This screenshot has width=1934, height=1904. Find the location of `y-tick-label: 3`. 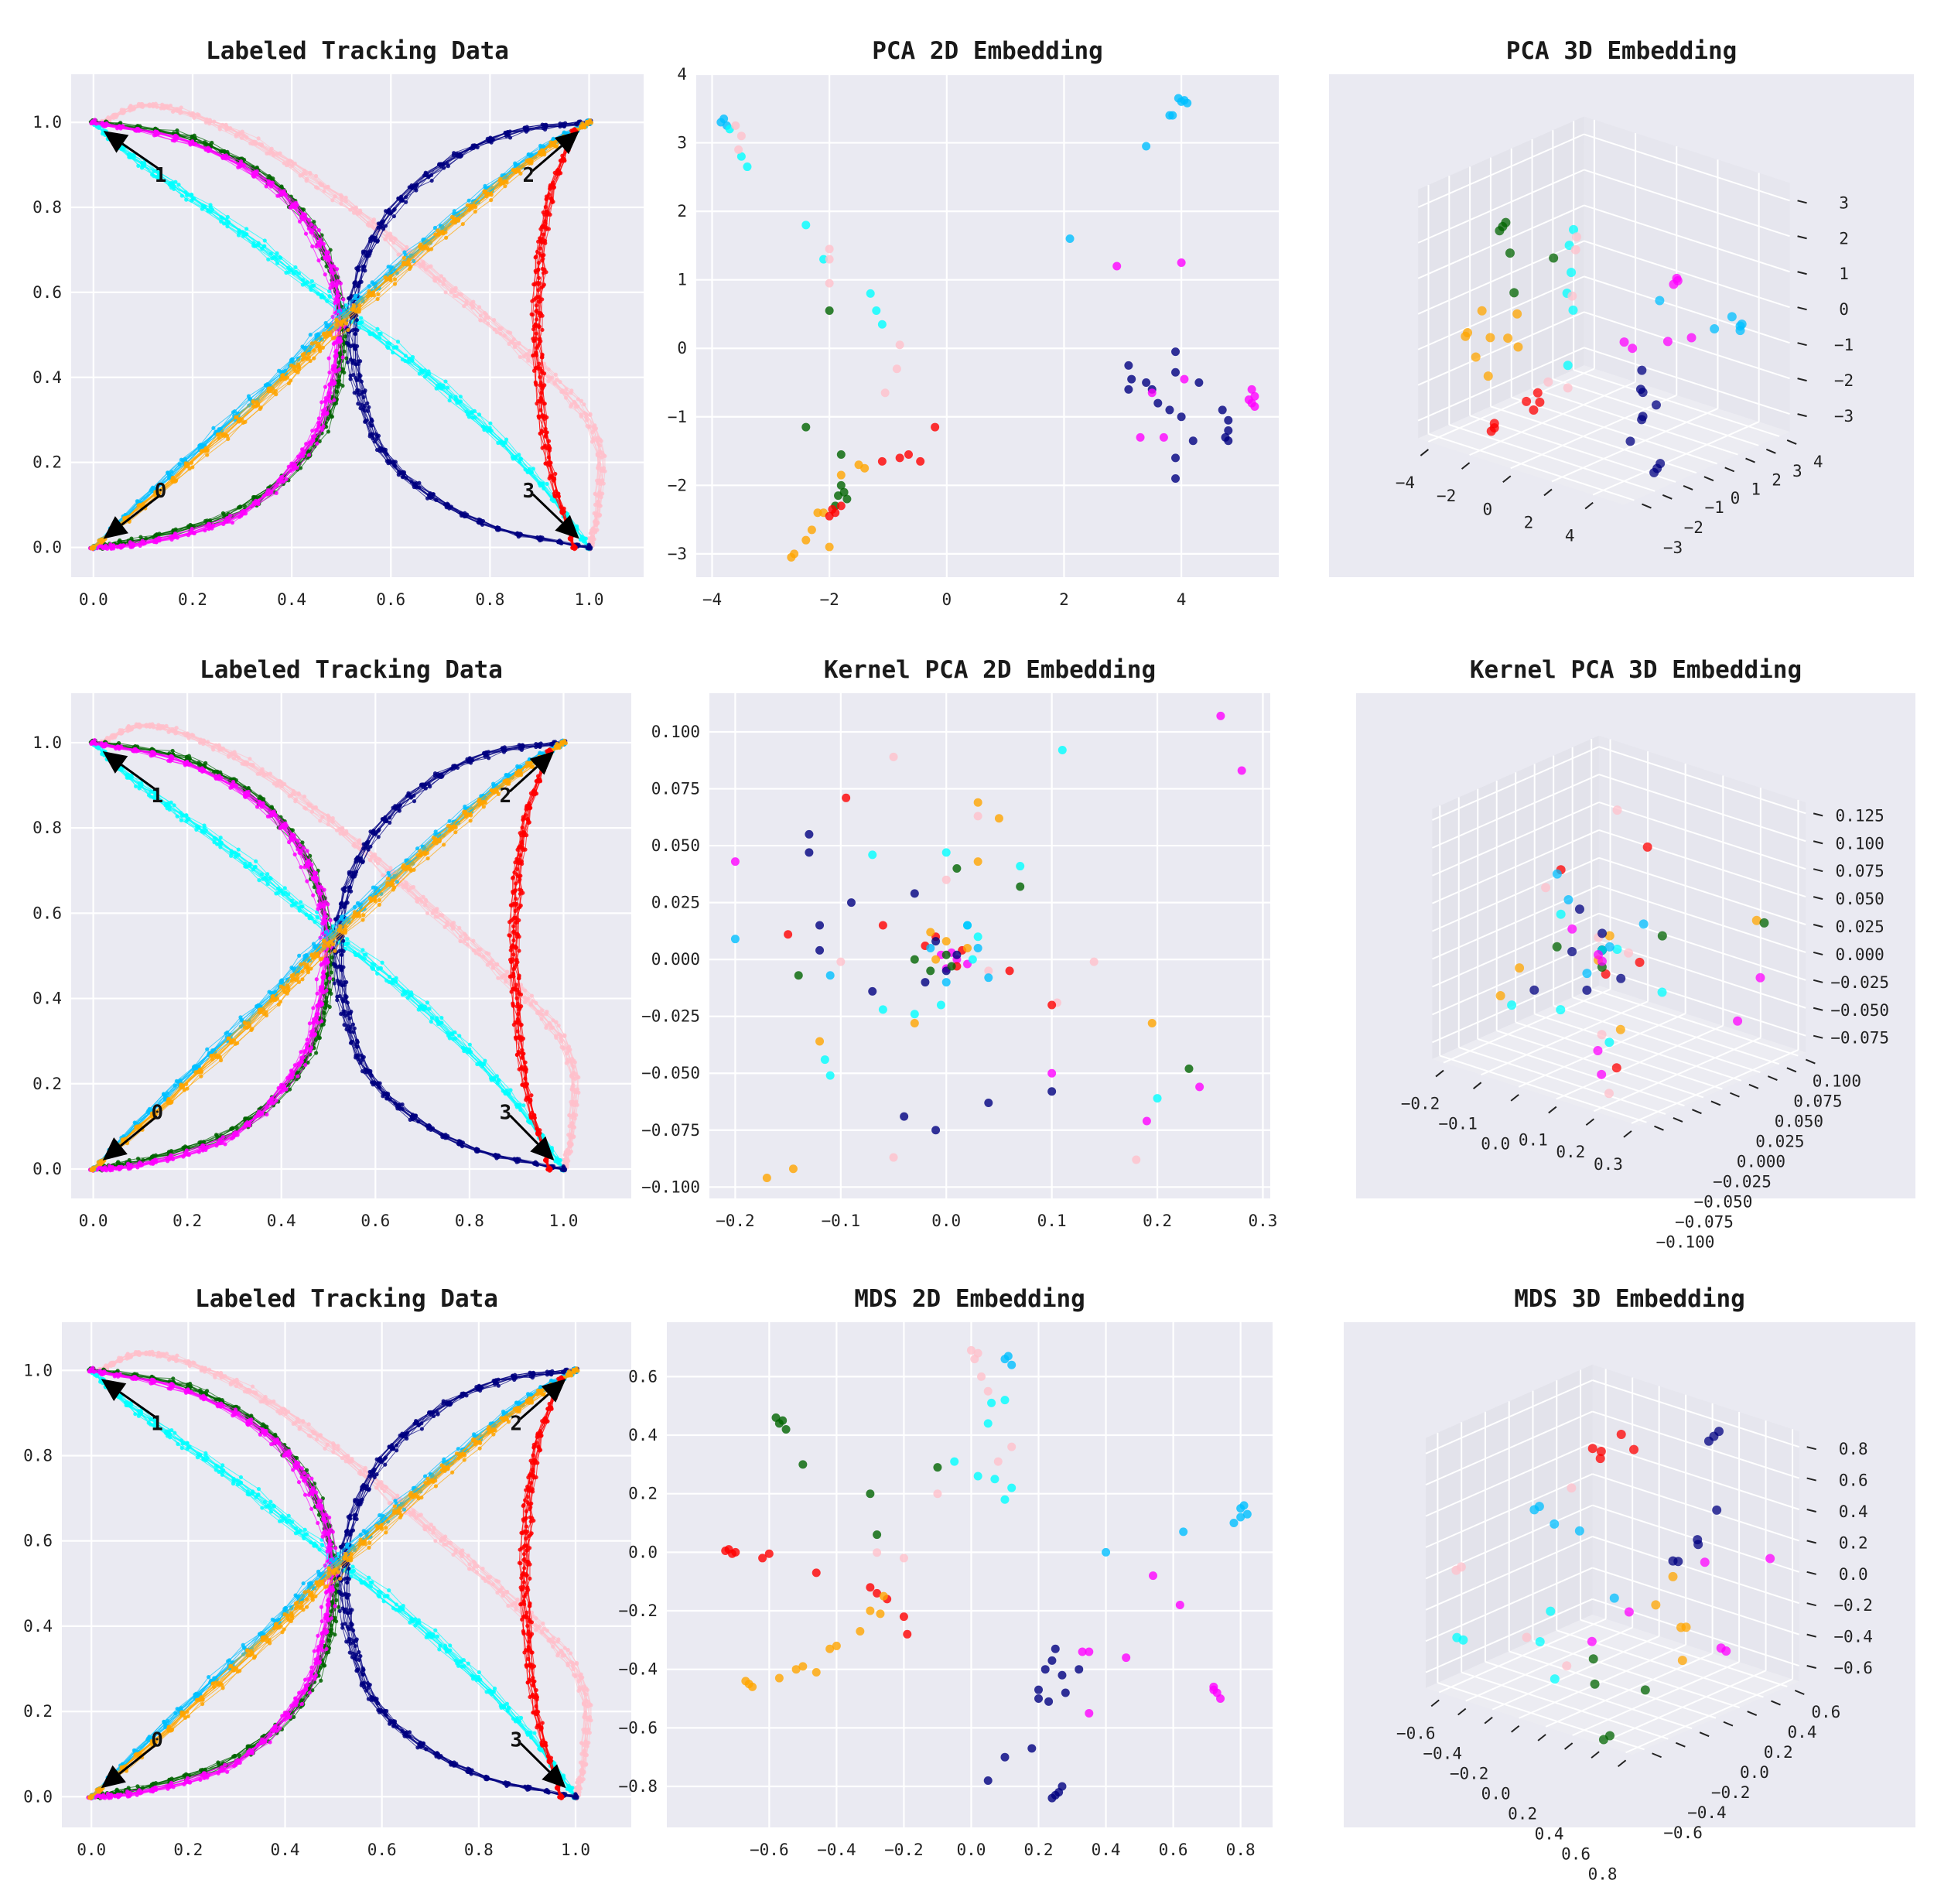

y-tick-label: 3 is located at coordinates (1797, 471).